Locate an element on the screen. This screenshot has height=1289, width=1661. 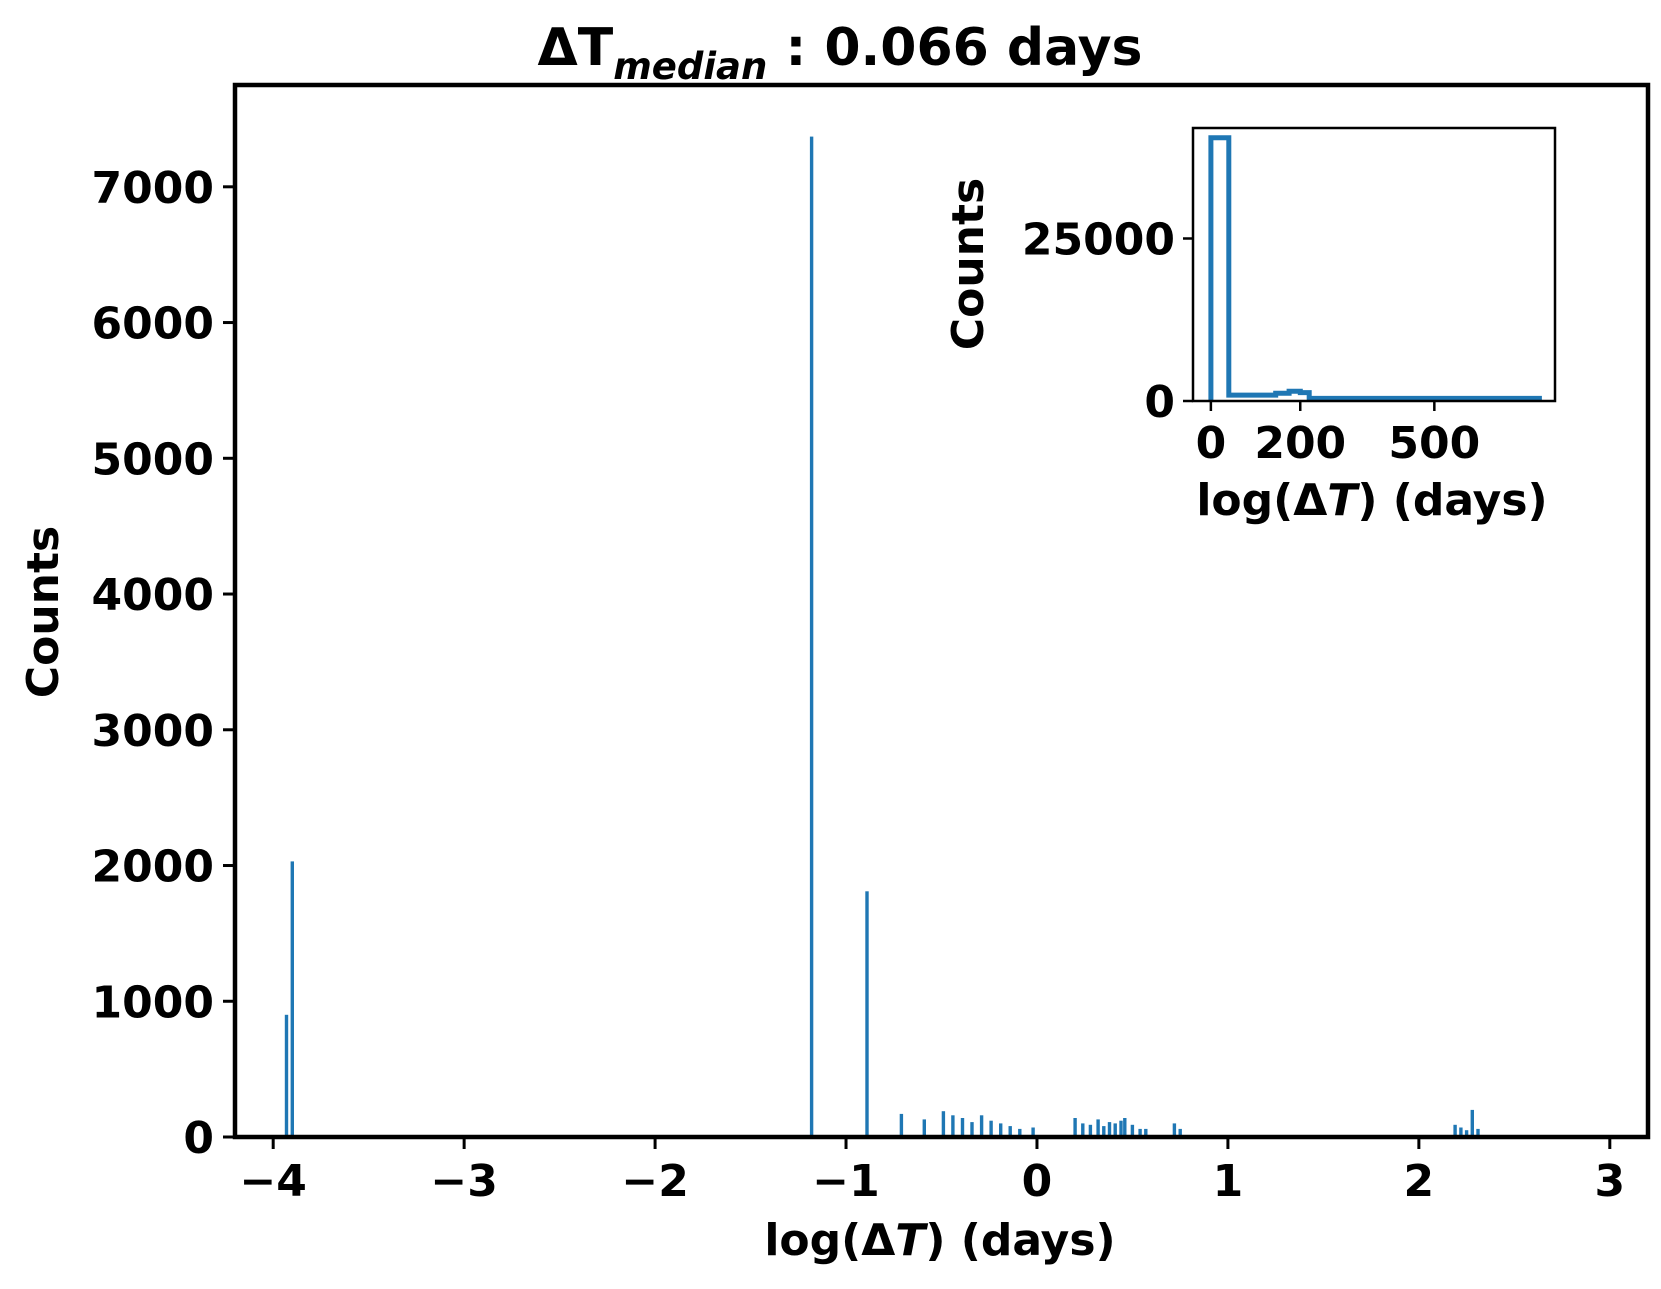
inset-y-ticks: 0 25000 is located at coordinates (1107, 321).